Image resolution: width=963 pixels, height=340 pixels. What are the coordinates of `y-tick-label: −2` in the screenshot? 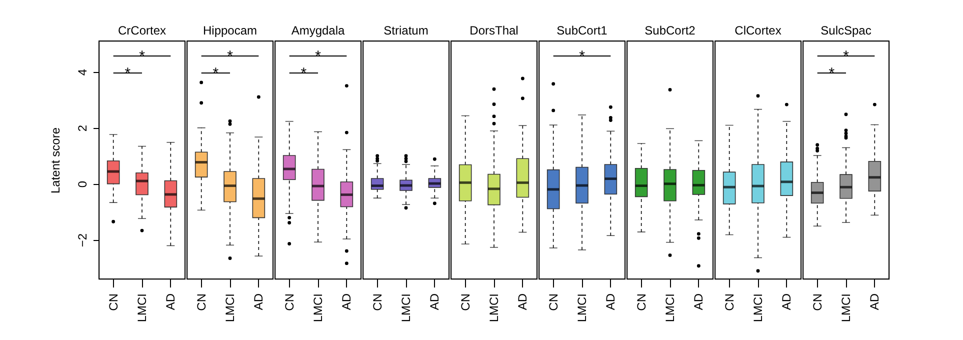 It's located at (83, 240).